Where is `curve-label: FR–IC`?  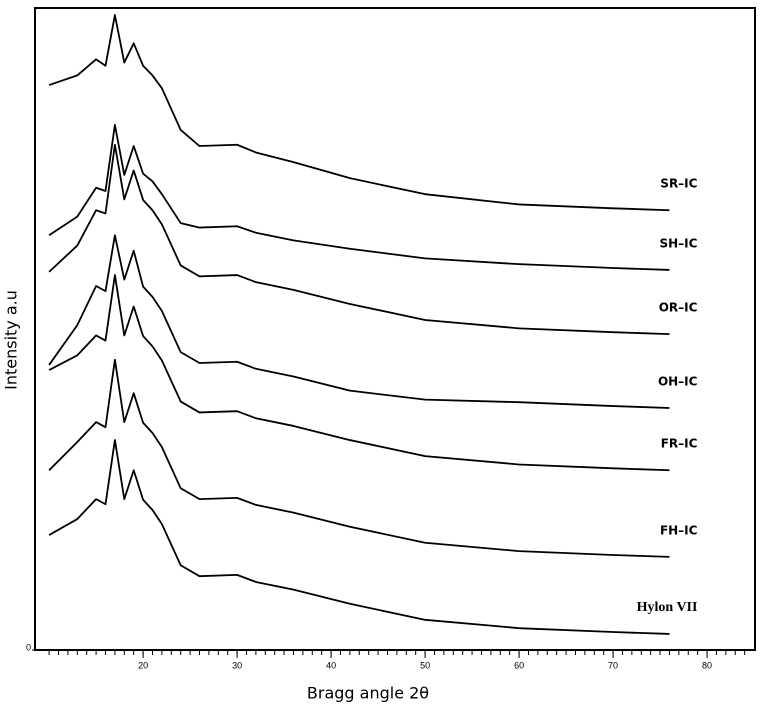 curve-label: FR–IC is located at coordinates (679, 444).